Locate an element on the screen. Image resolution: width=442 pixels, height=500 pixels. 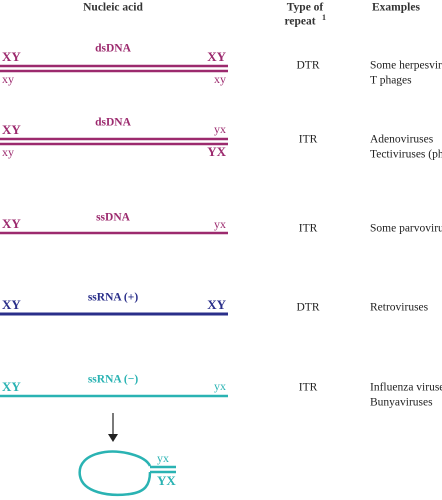
arrow-head is located at coordinates (113, 438).